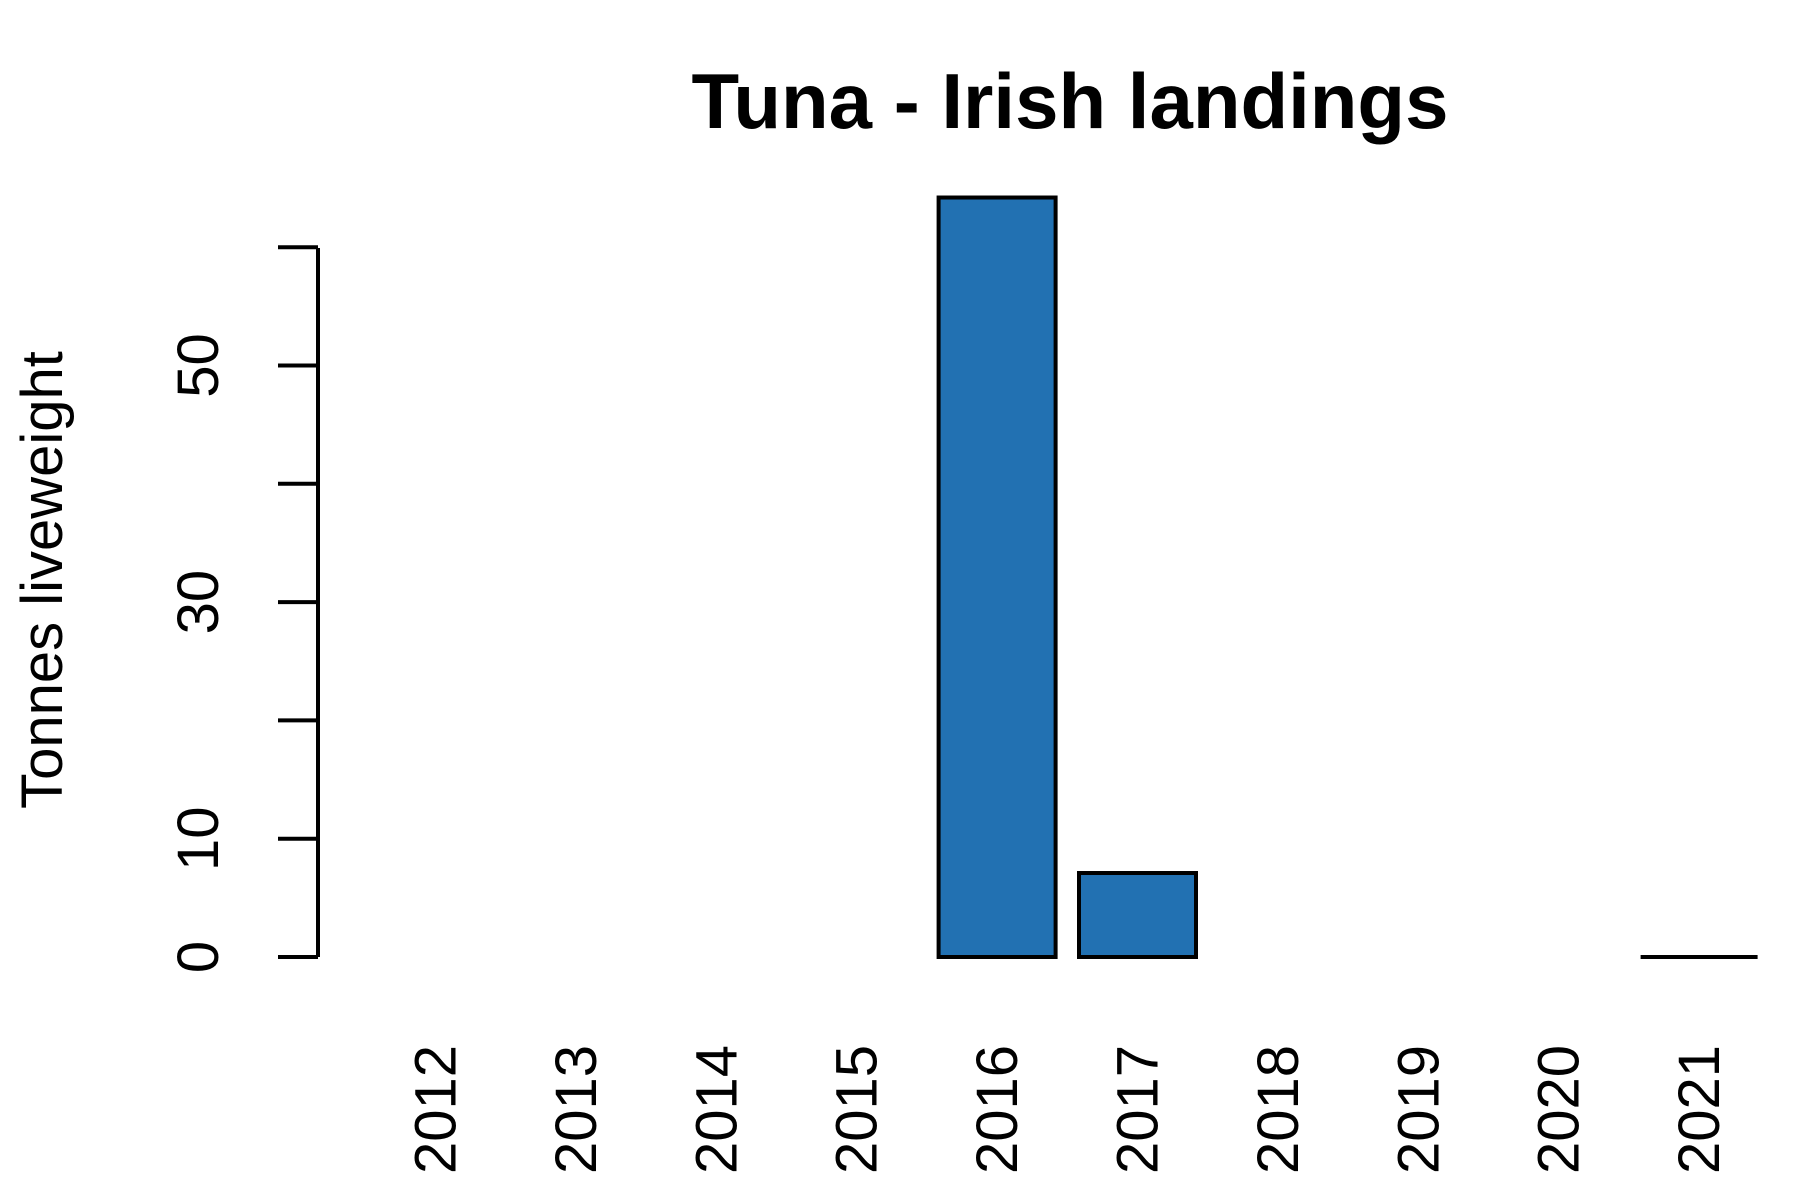 Image resolution: width=1800 pixels, height=1200 pixels. Describe the element at coordinates (42, 580) in the screenshot. I see `y-axis-label: Tonnes liveweight` at that location.